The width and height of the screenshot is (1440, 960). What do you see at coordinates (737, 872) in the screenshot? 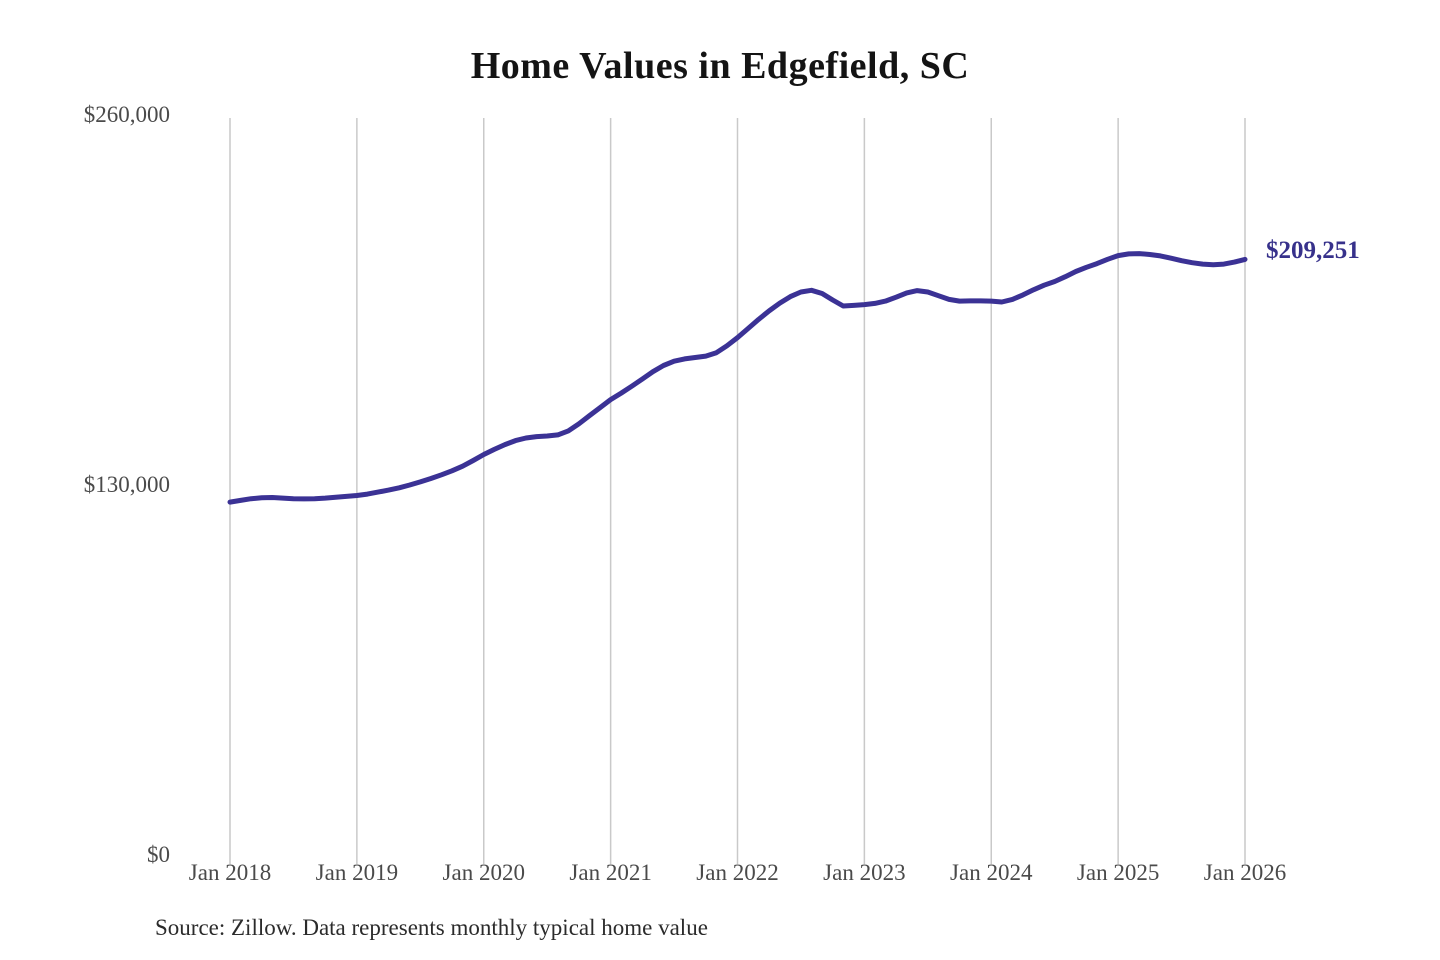
I see `x-axis-tick-label: Jan 2022` at bounding box center [737, 872].